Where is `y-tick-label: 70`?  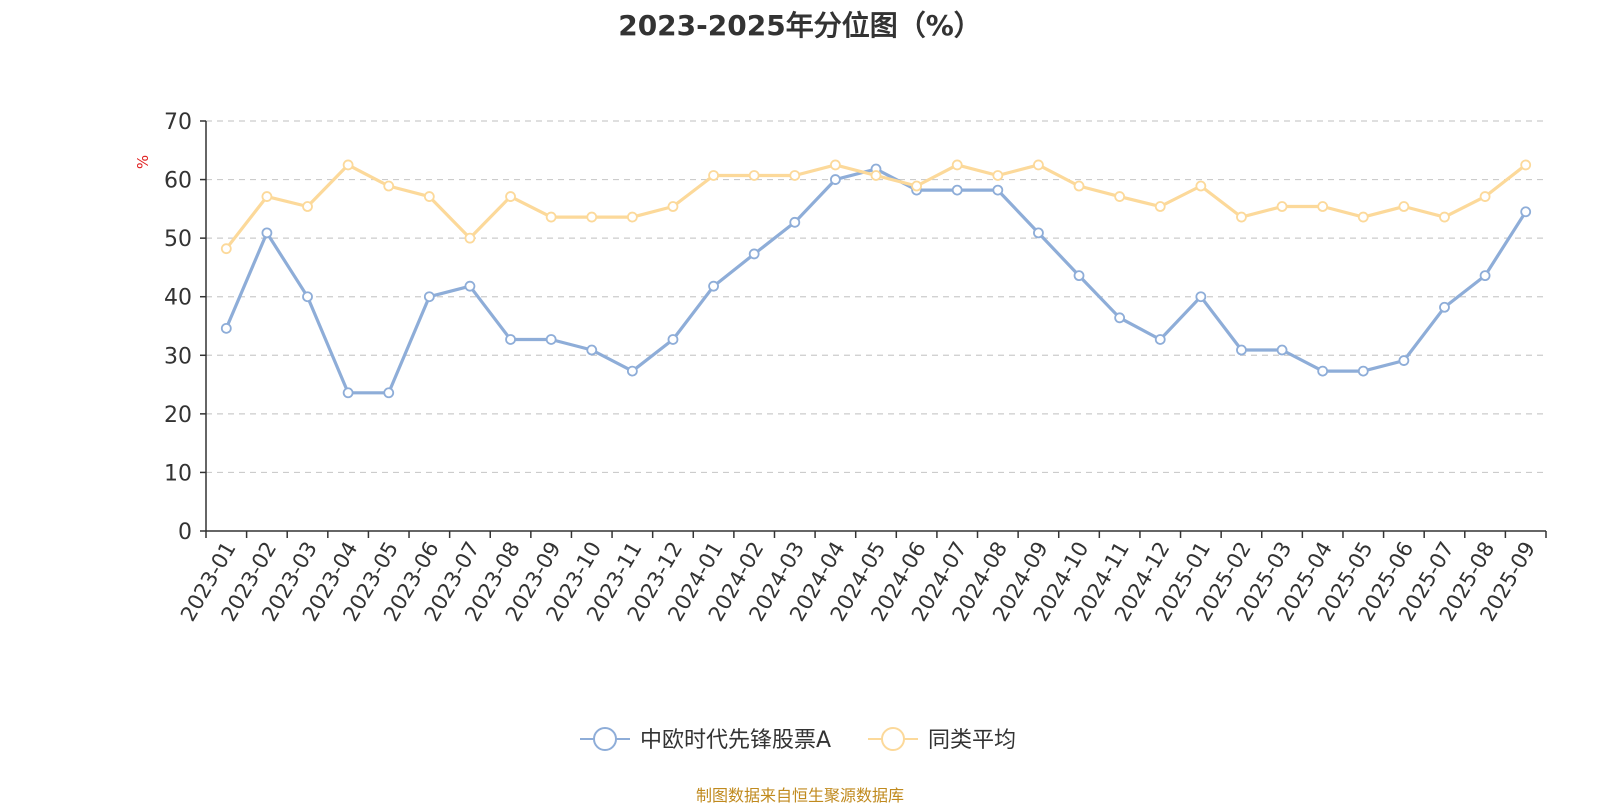 y-tick-label: 70 is located at coordinates (178, 122).